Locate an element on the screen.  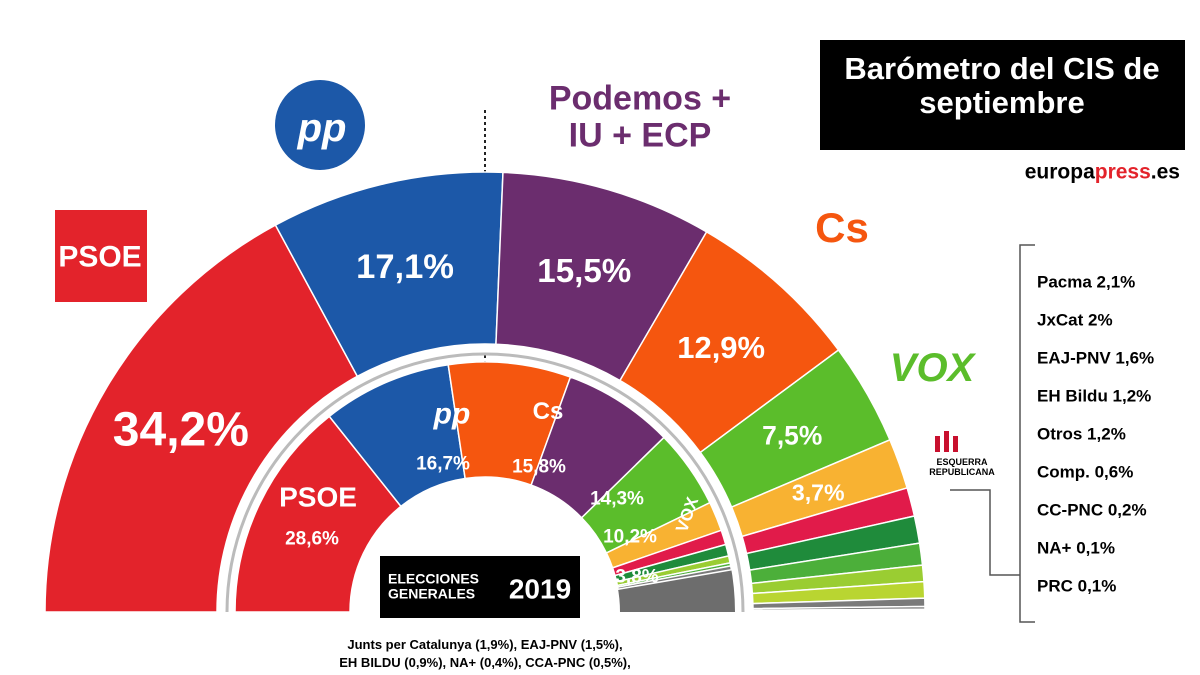
value-label: 12,9% is located at coordinates (721, 348).